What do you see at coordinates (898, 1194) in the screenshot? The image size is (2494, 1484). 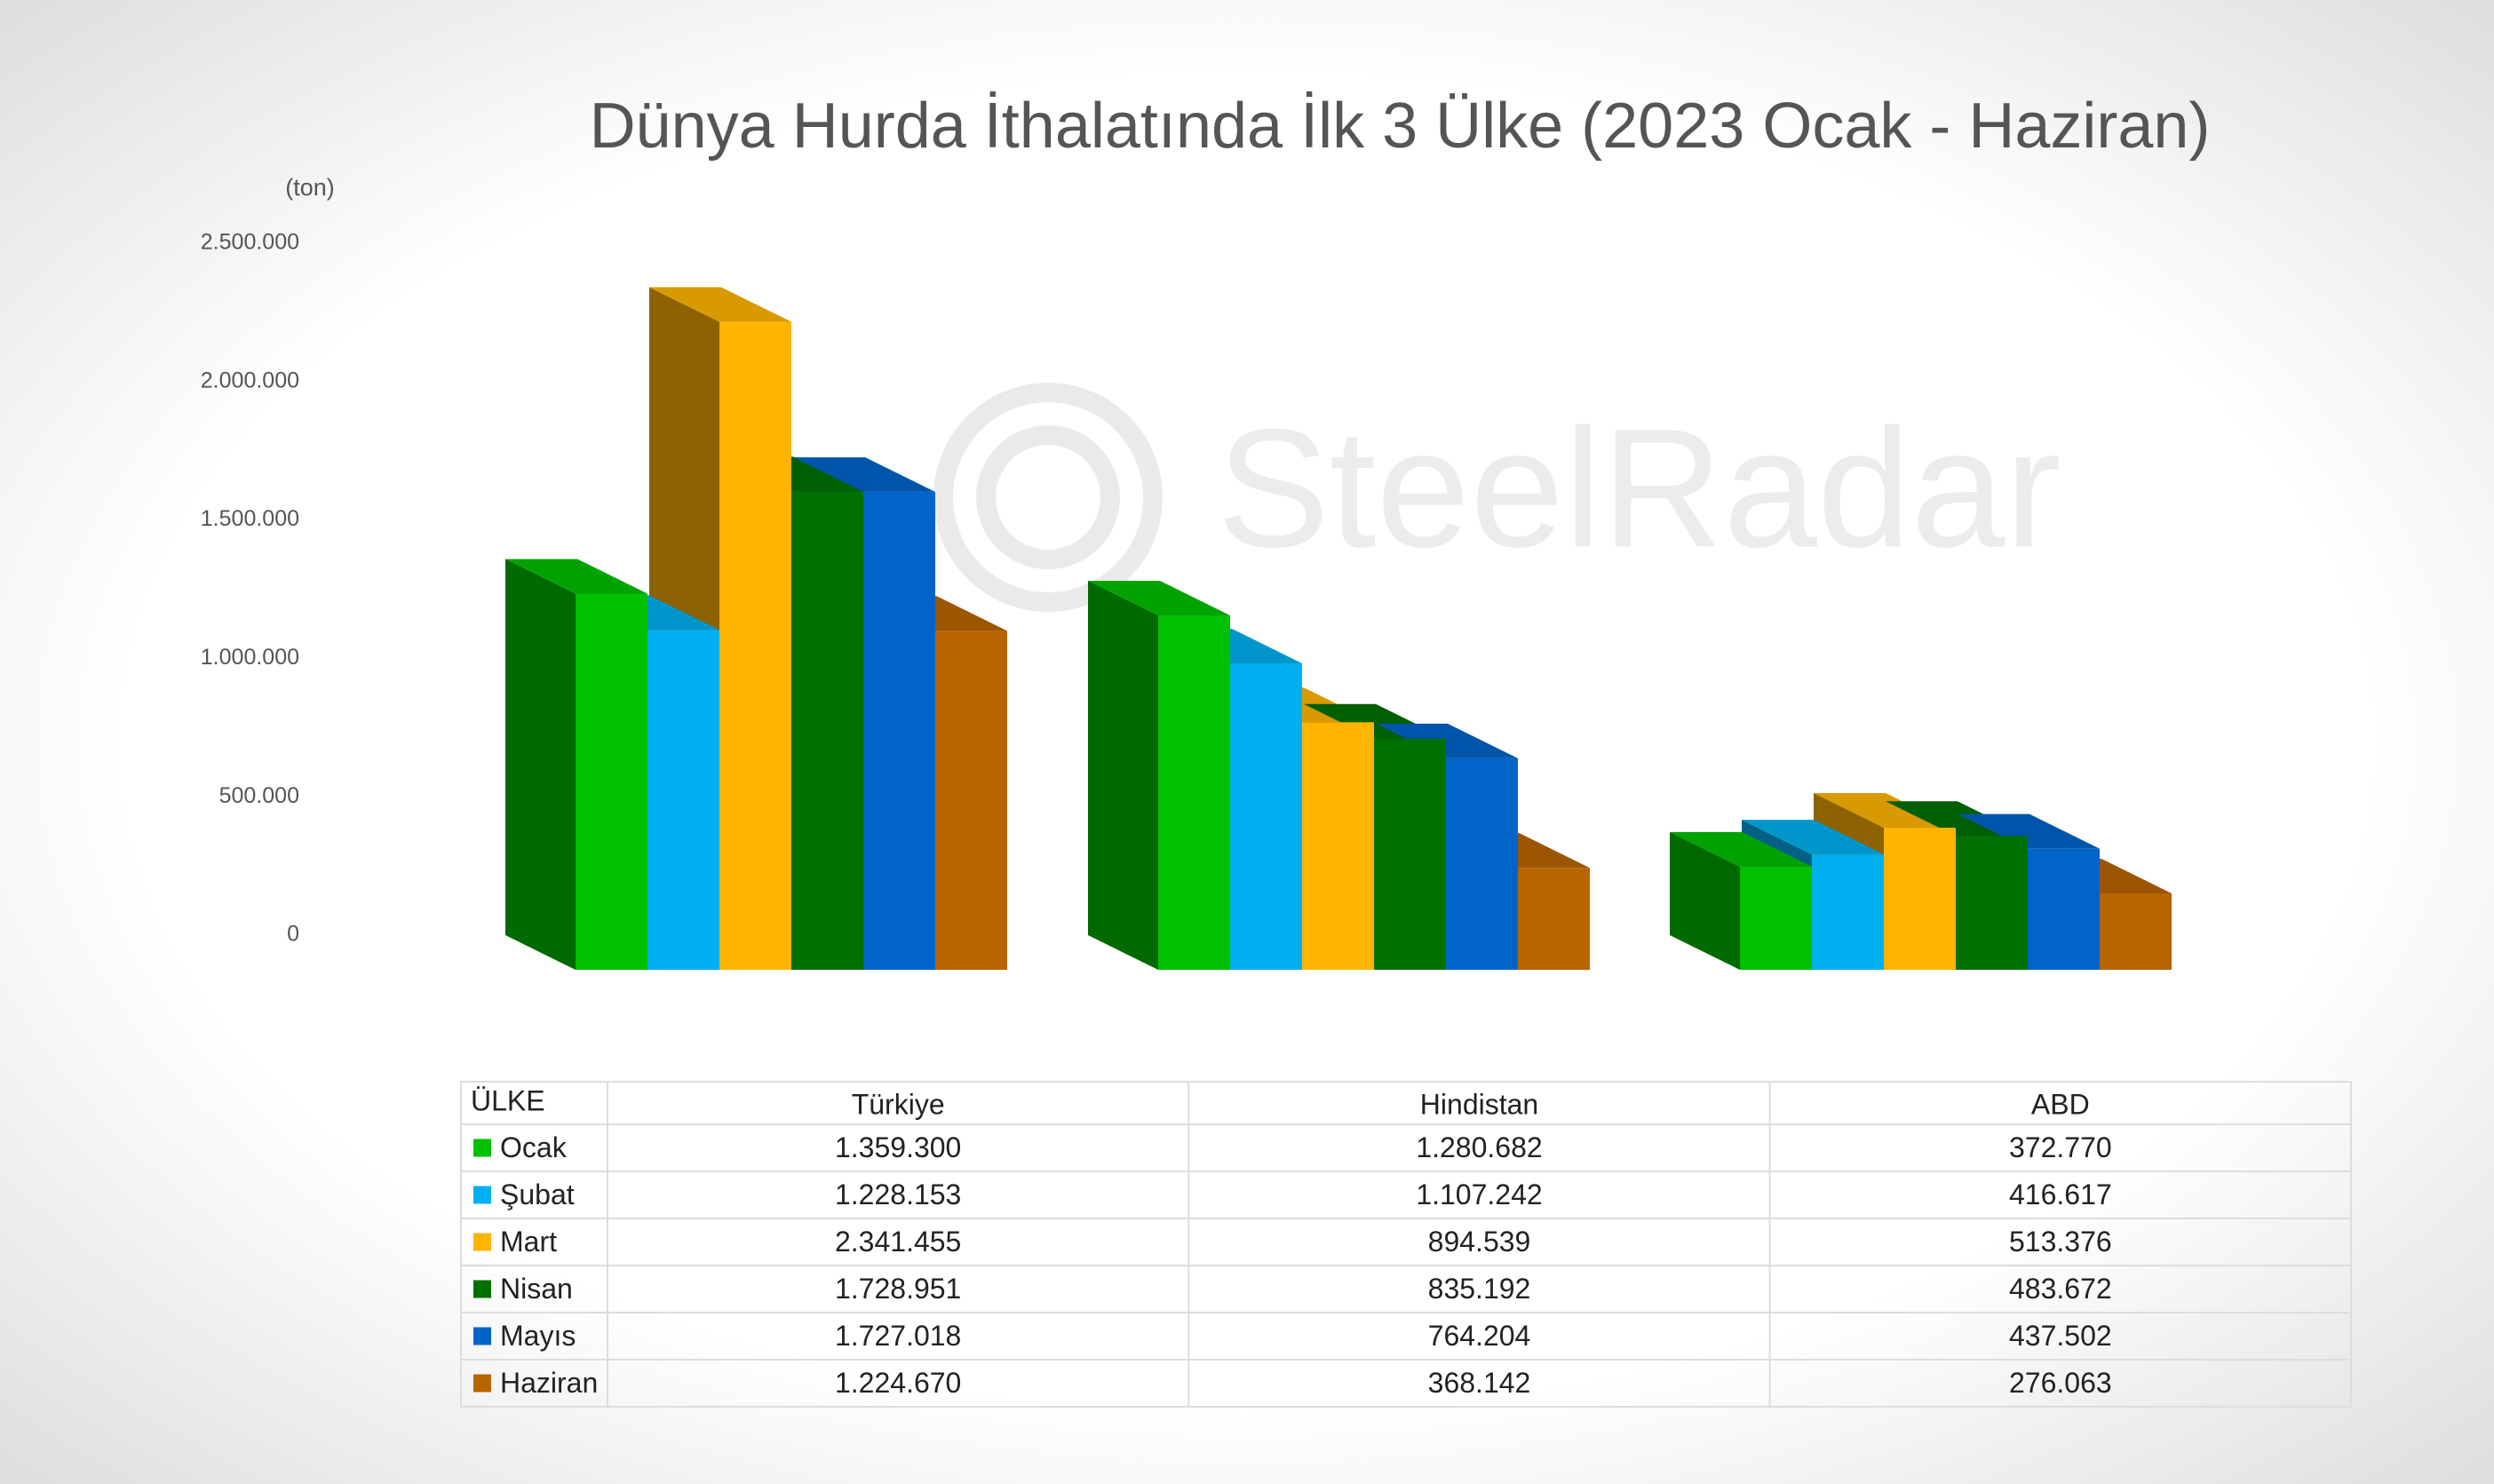 I see `table-cell: 1.228.153` at bounding box center [898, 1194].